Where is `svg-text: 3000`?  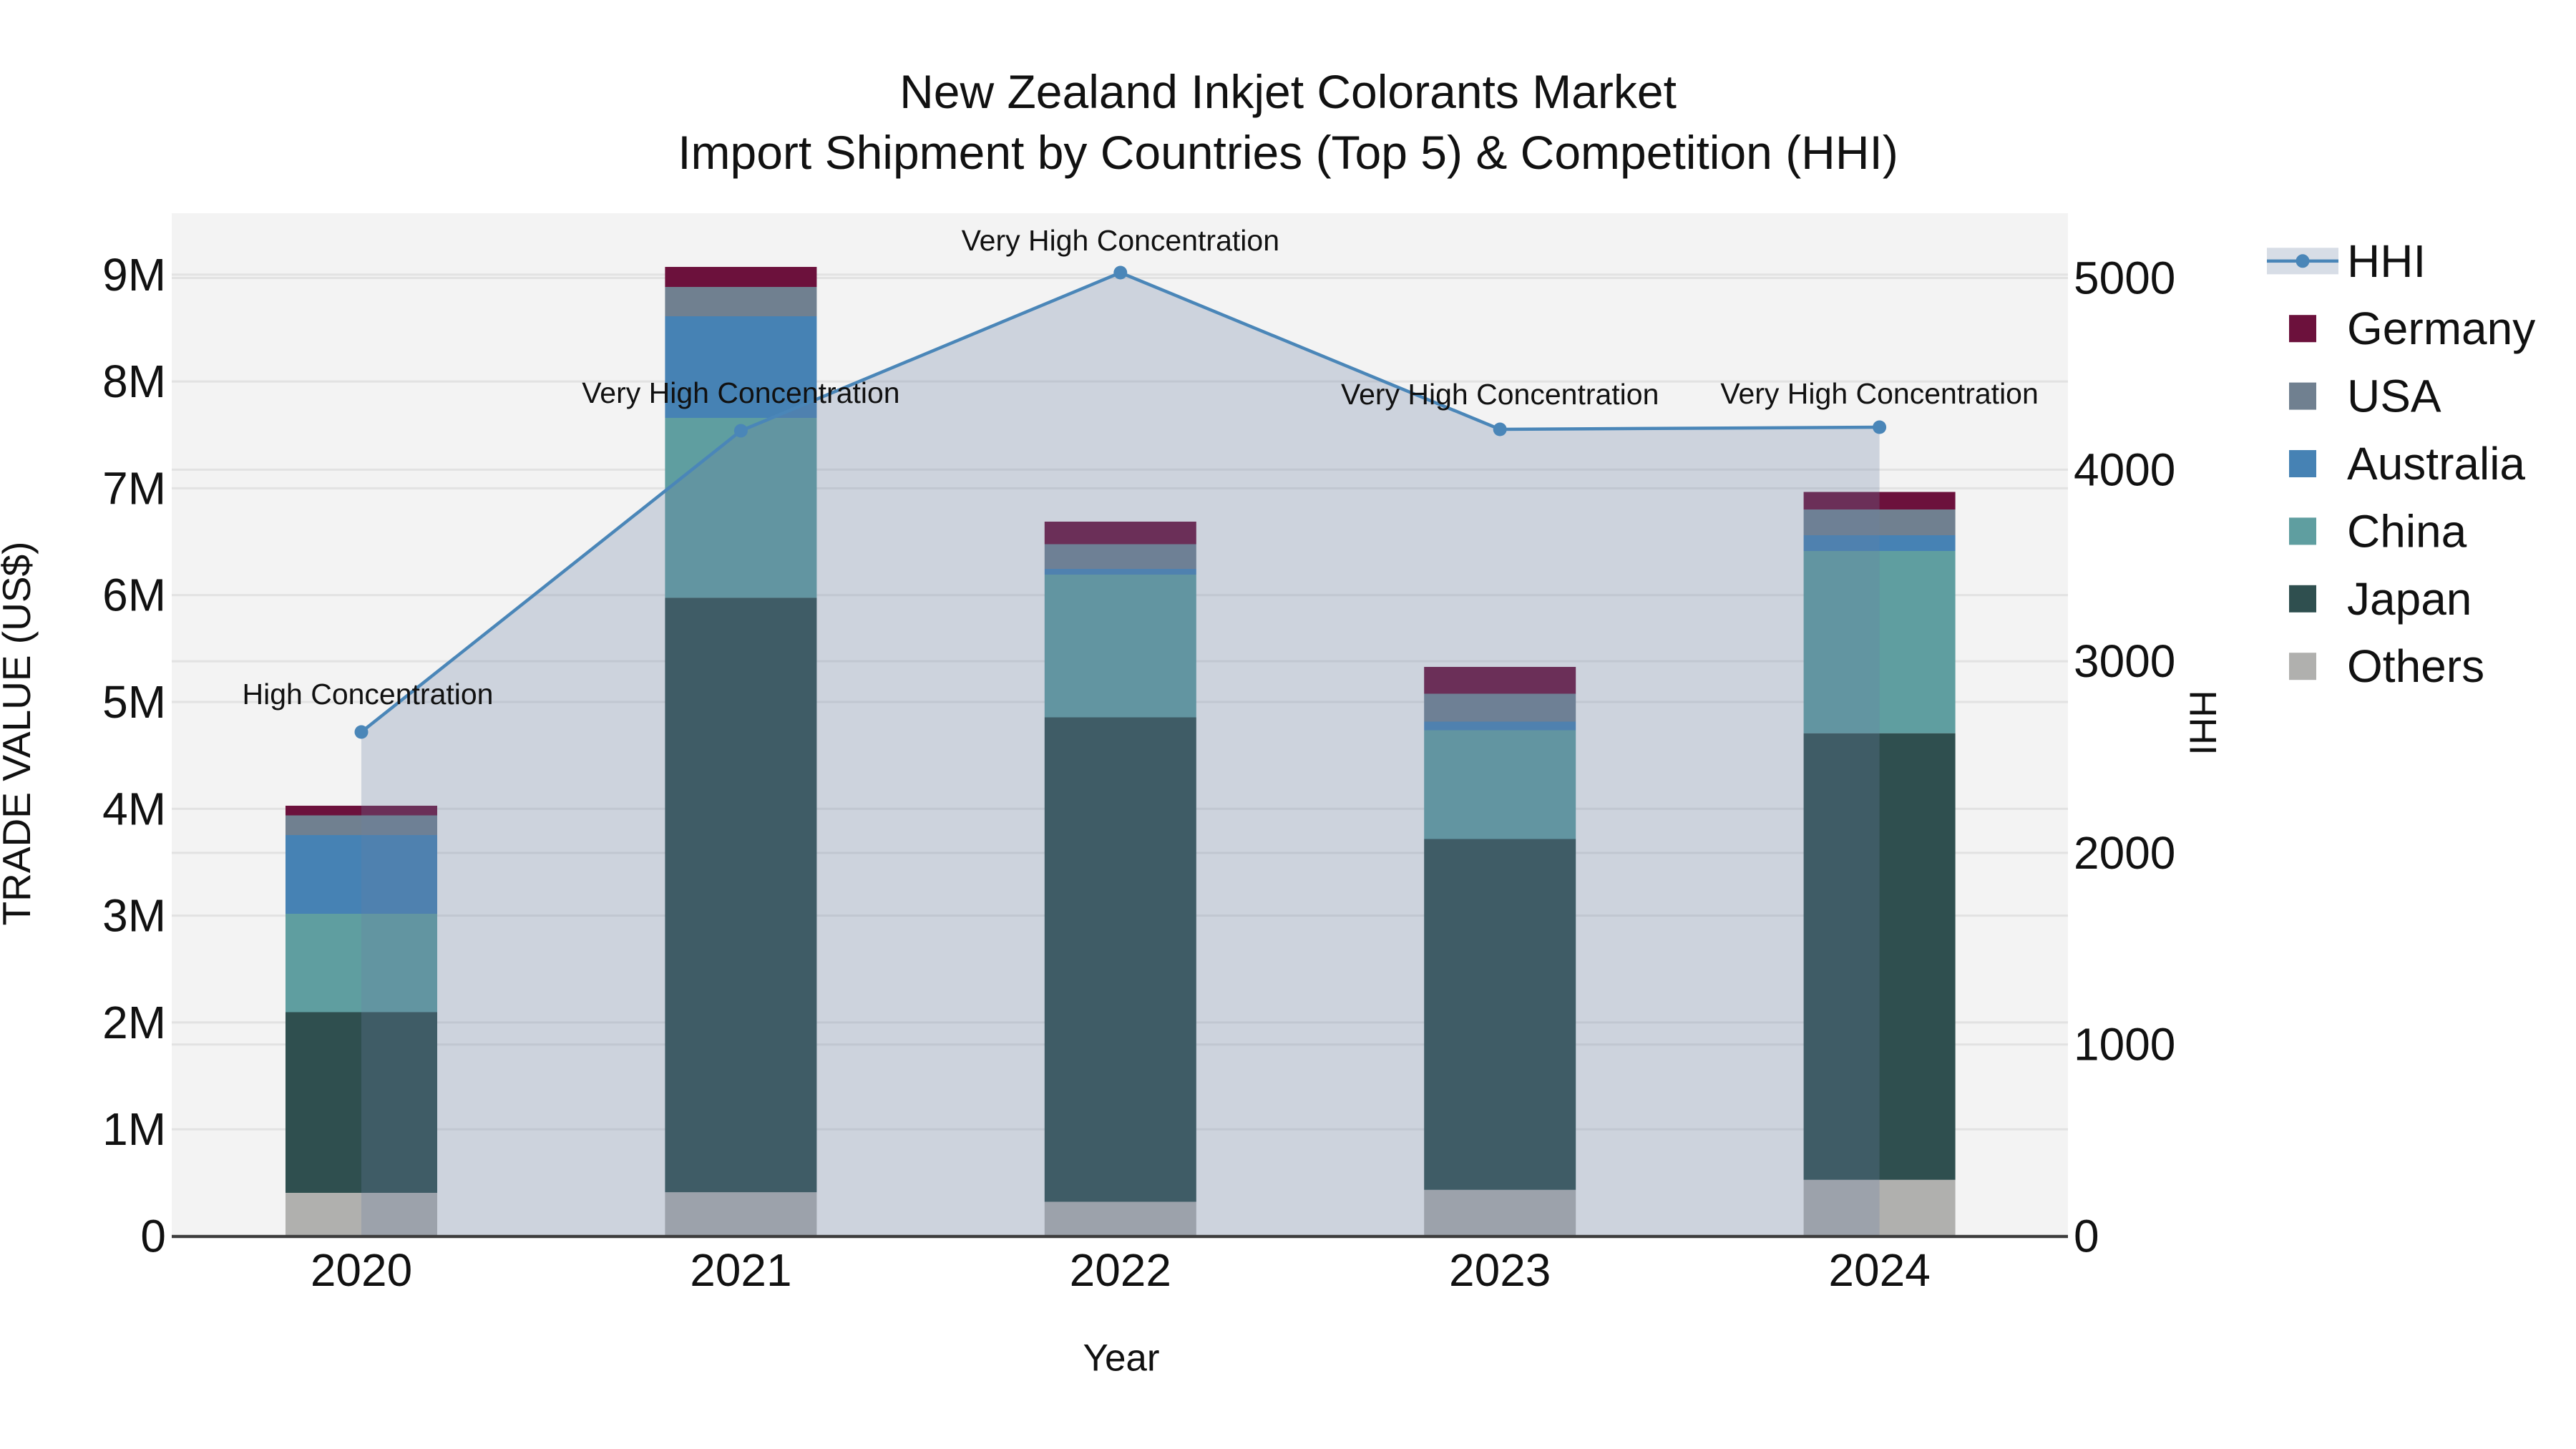 svg-text: 3000 is located at coordinates (2124, 661).